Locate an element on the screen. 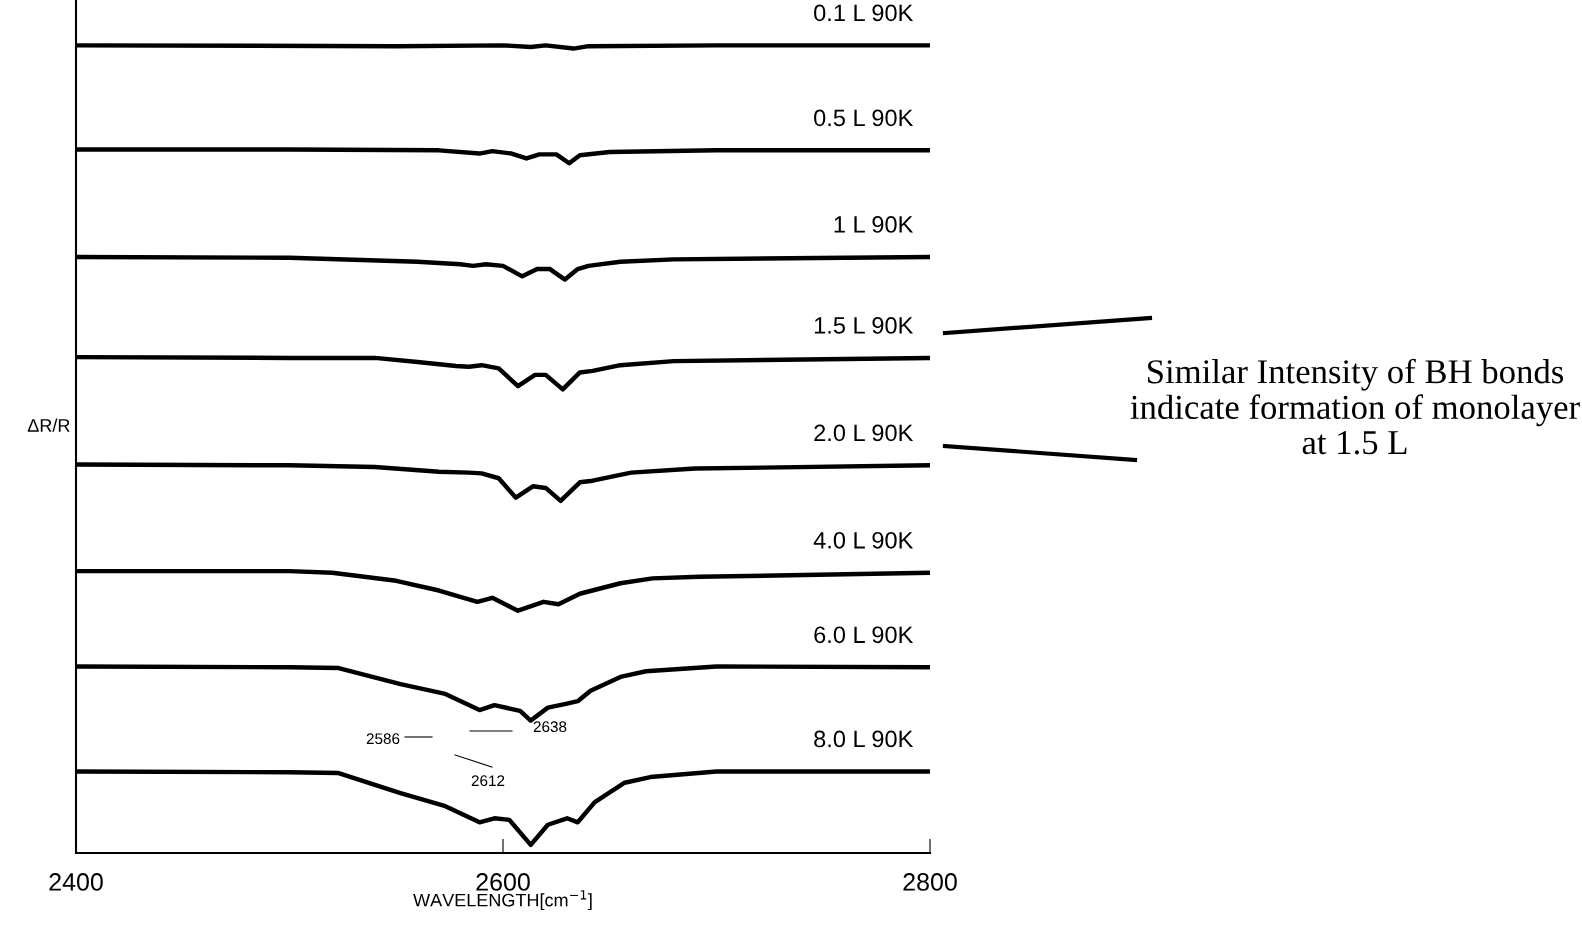 The image size is (1582, 931). x-axis-title: WAVELENGTH[cm$^{−1}$] is located at coordinates (502, 900).